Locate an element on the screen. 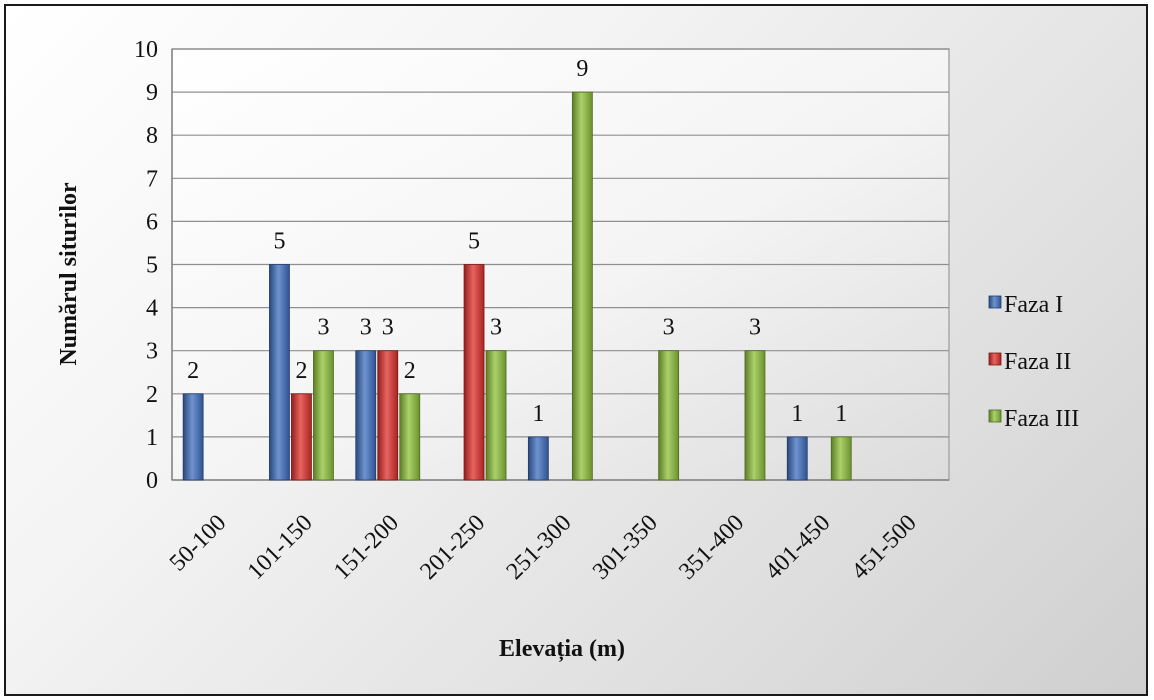 Image resolution: width=1154 pixels, height=700 pixels. x-tick-label: 201-250 is located at coordinates (452, 547).